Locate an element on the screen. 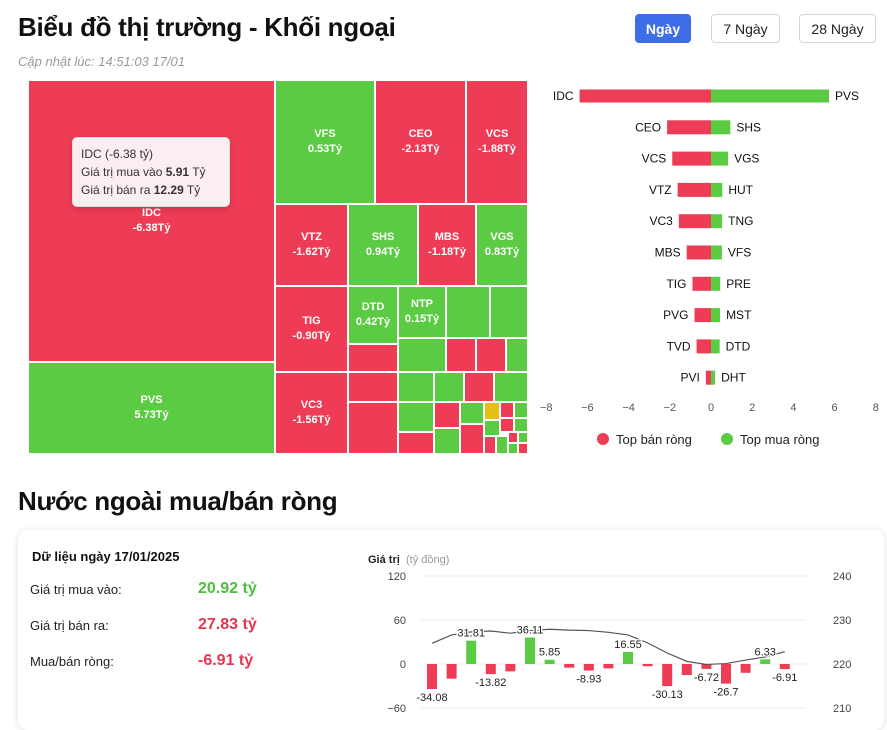 Image resolution: width=887 pixels, height=730 pixels. buy-bar-vgs is located at coordinates (720, 158).